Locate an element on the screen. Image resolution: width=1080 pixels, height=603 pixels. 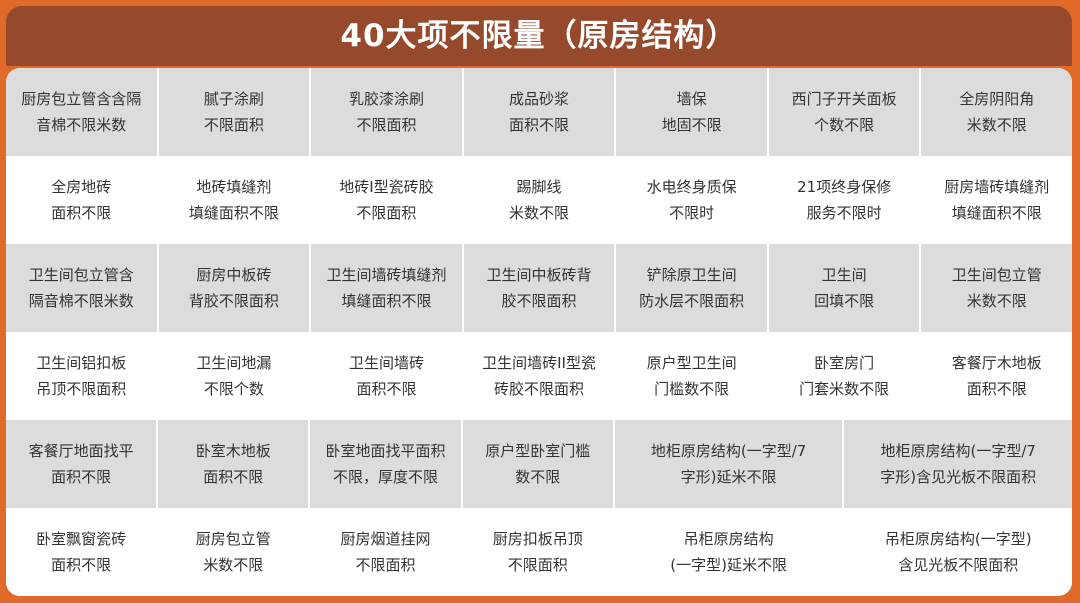
table-cell: 卫生间墙砖 面积不限 is located at coordinates (387, 376).